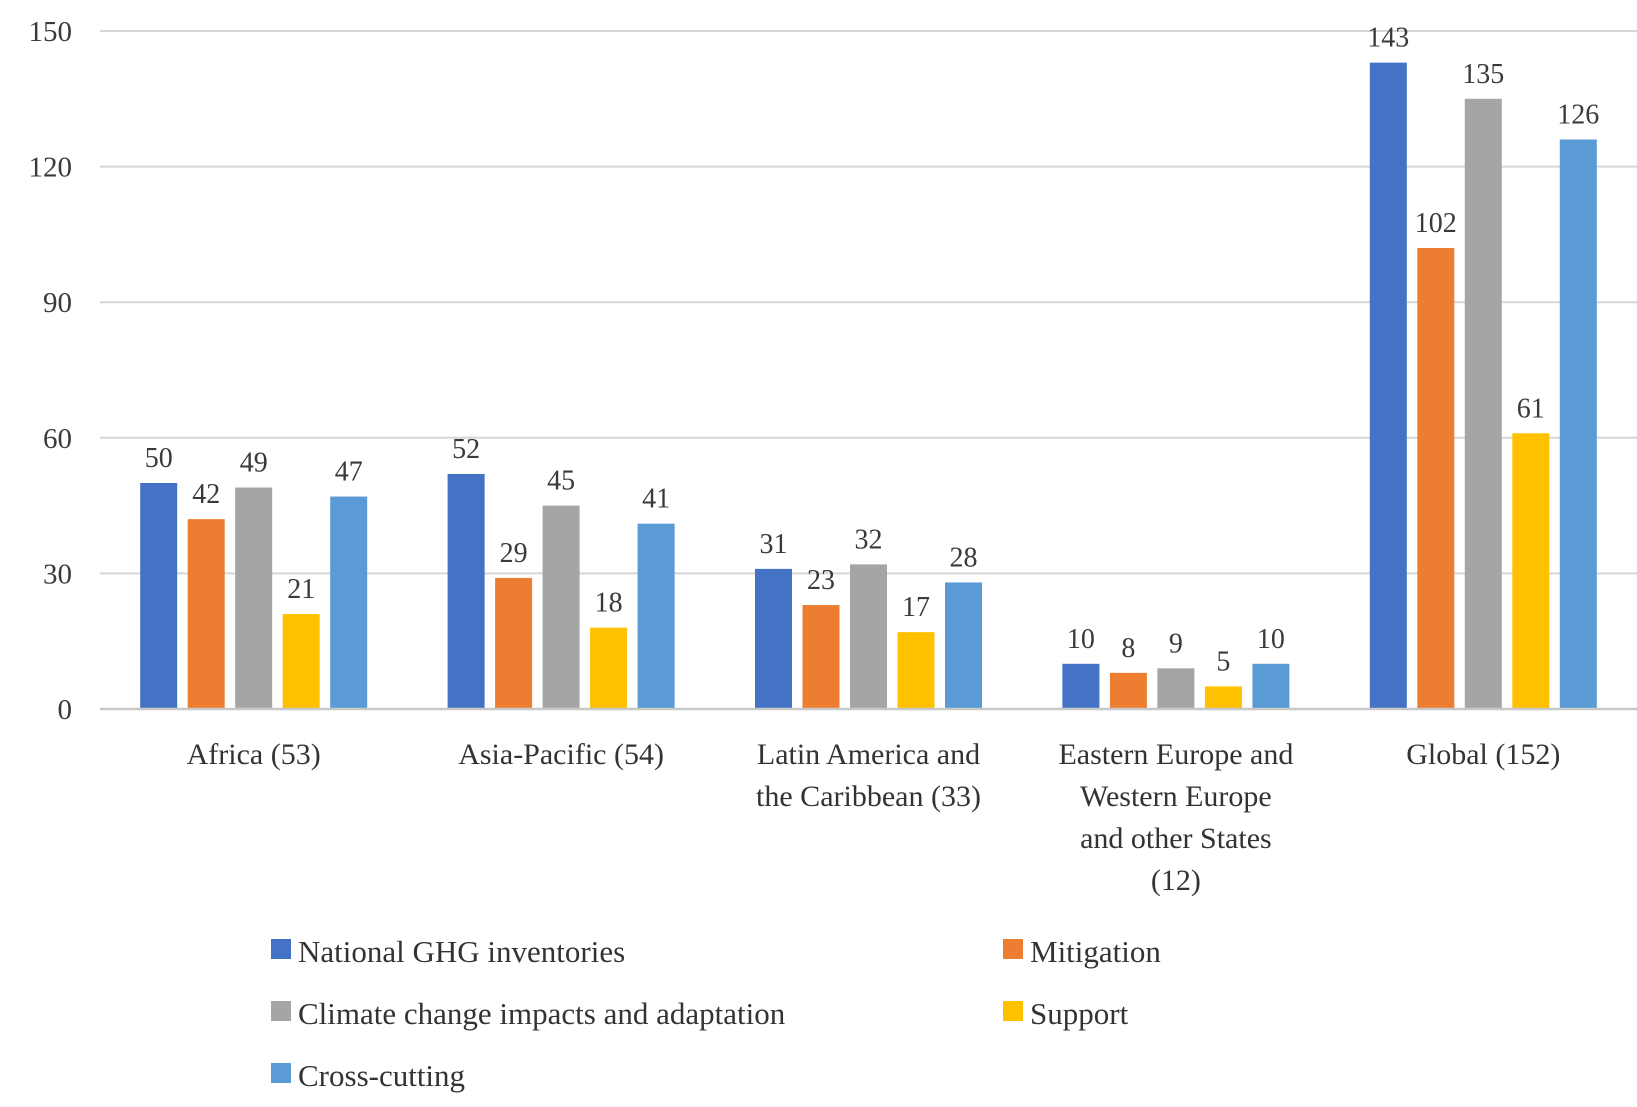 This screenshot has height=1107, width=1637. Describe the element at coordinates (964, 557) in the screenshot. I see `data-label: 28` at that location.